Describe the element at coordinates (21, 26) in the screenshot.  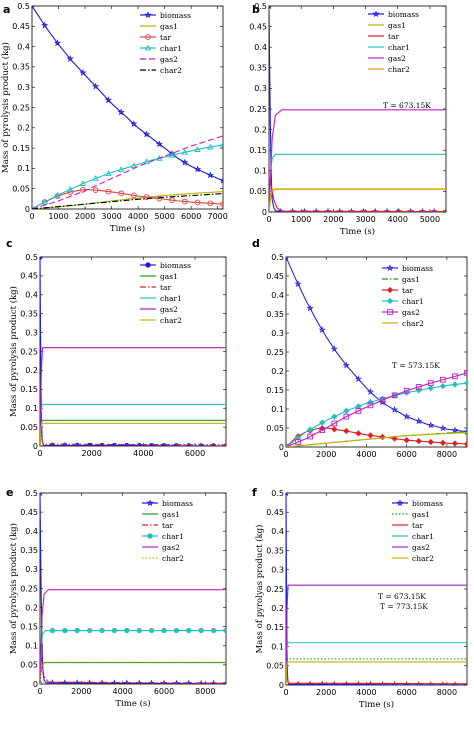
I see `y-tick-label: 0.45` at that location.